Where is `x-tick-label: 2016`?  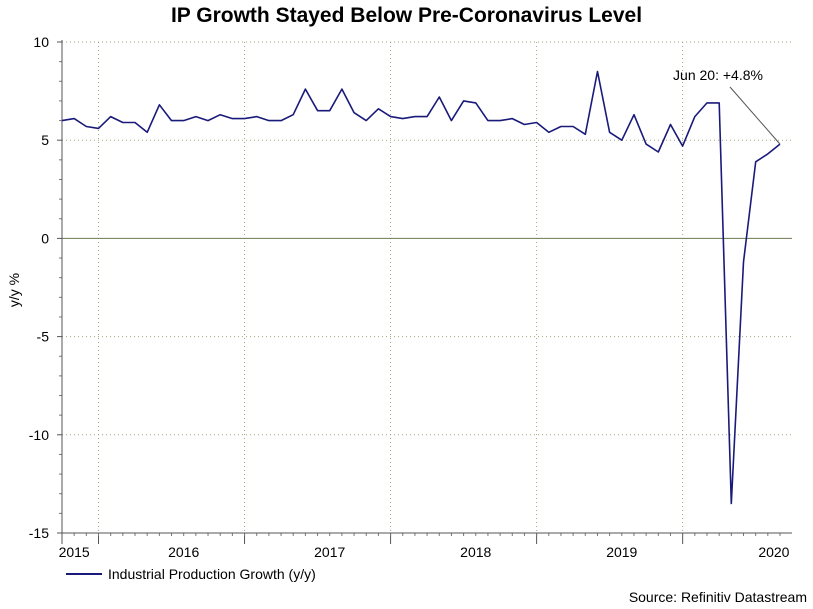 x-tick-label: 2016 is located at coordinates (183, 552).